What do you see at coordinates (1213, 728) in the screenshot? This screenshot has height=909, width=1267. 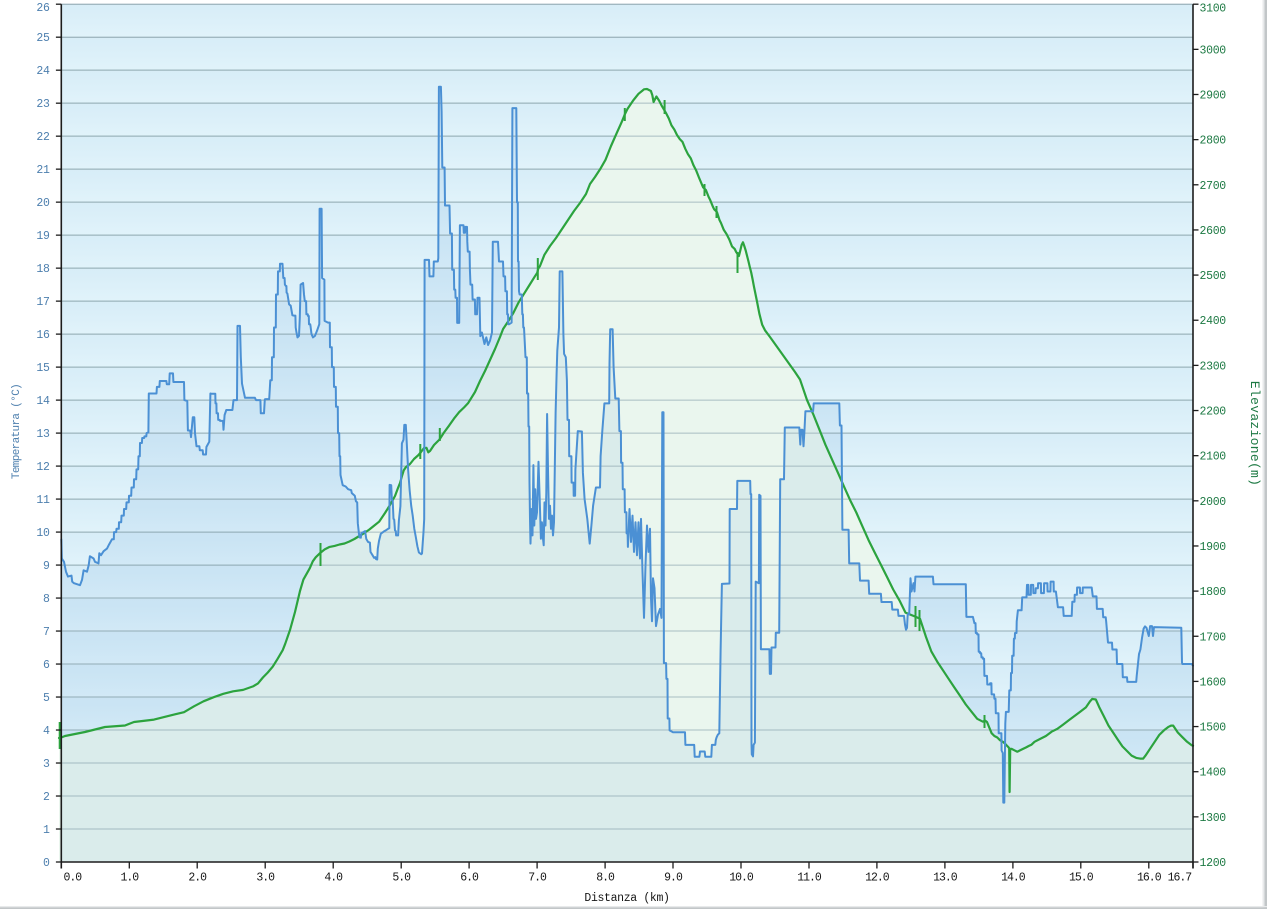 I see `svg-text: 1500` at bounding box center [1213, 728].